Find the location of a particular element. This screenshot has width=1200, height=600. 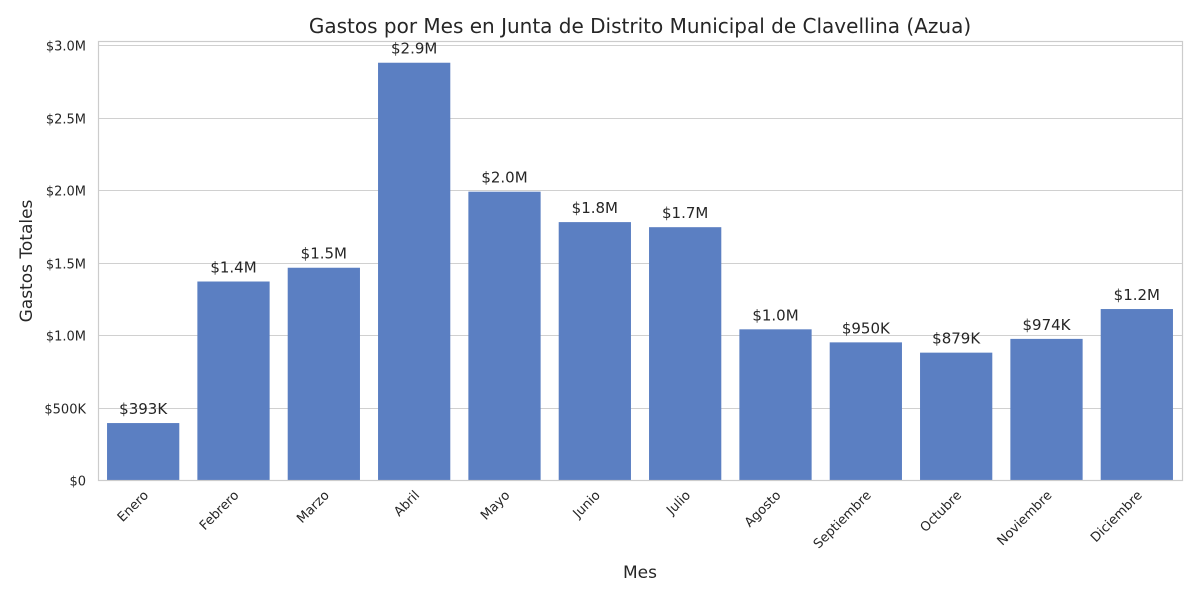

bar-octubre is located at coordinates (956, 416).